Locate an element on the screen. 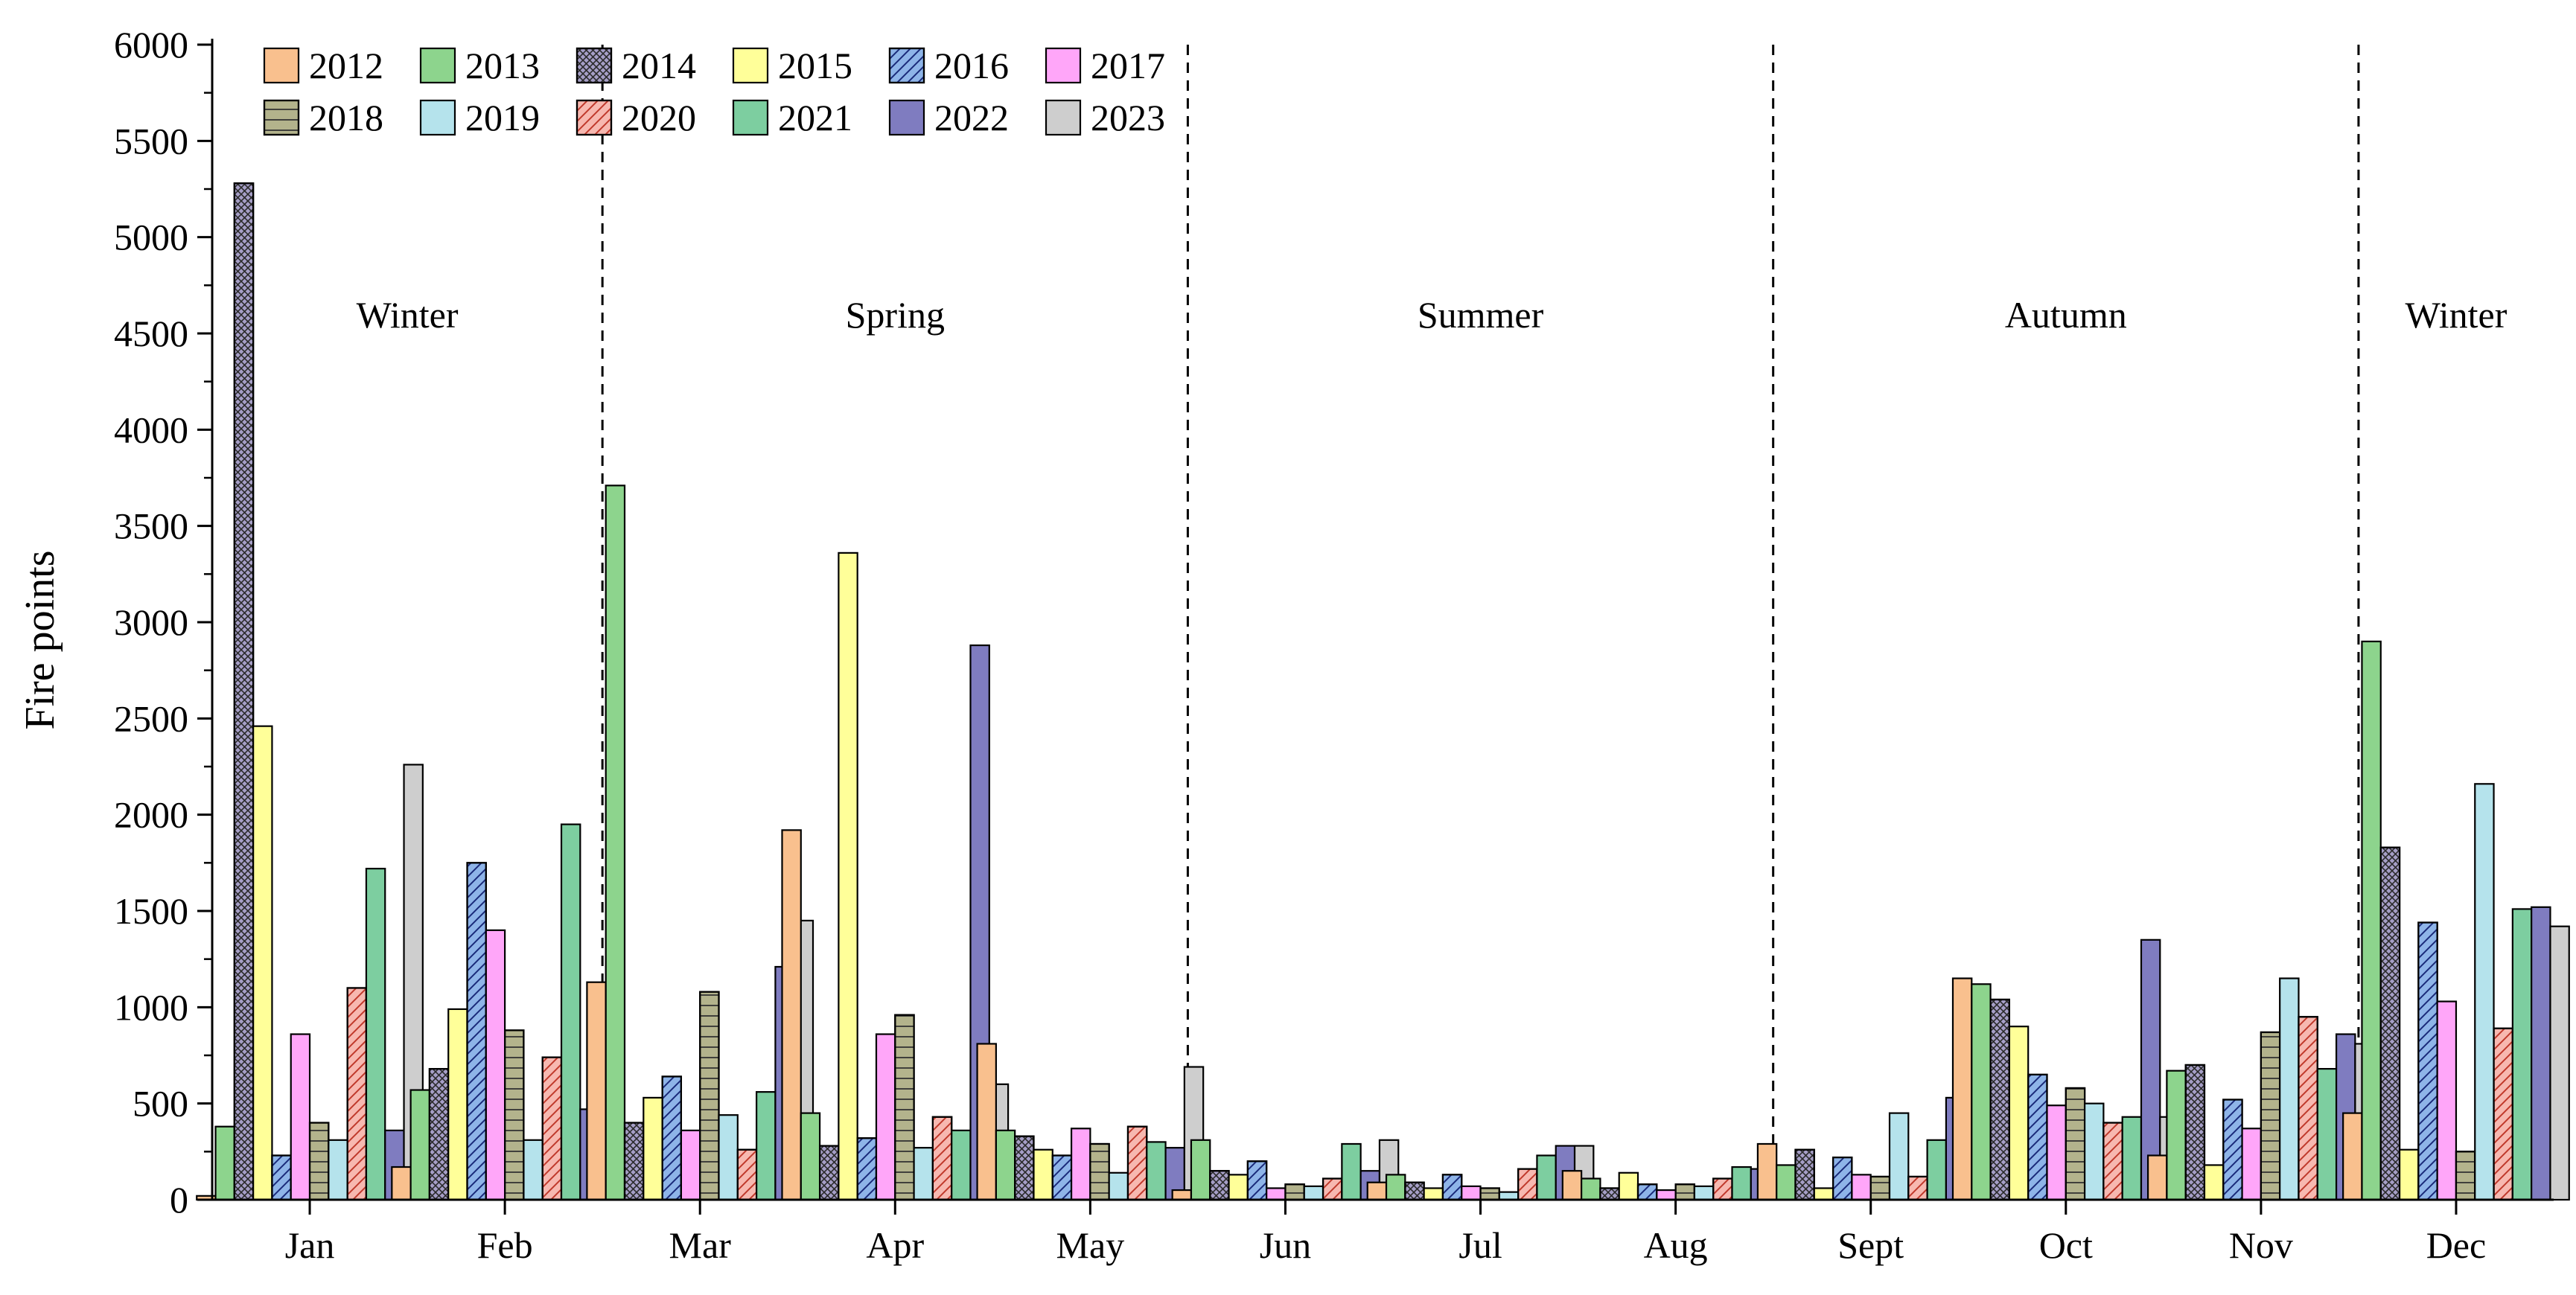 Image resolution: width=2576 pixels, height=1295 pixels. bar-pattern-mar-2020 is located at coordinates (747, 1174).